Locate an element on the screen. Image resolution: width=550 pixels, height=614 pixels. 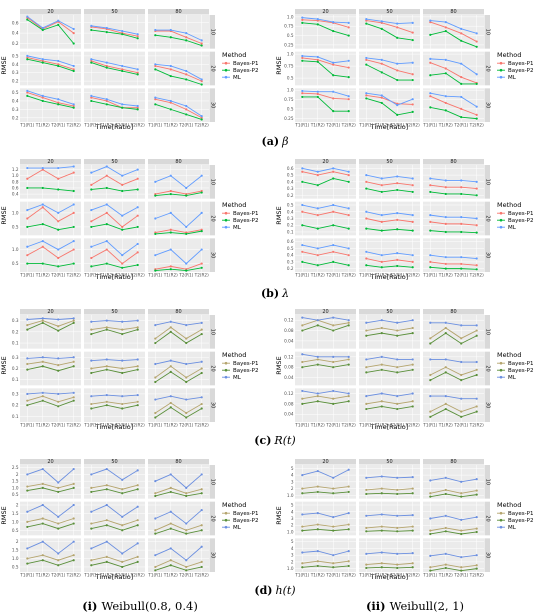
legend-label: ML is located at coordinates (512, 228).